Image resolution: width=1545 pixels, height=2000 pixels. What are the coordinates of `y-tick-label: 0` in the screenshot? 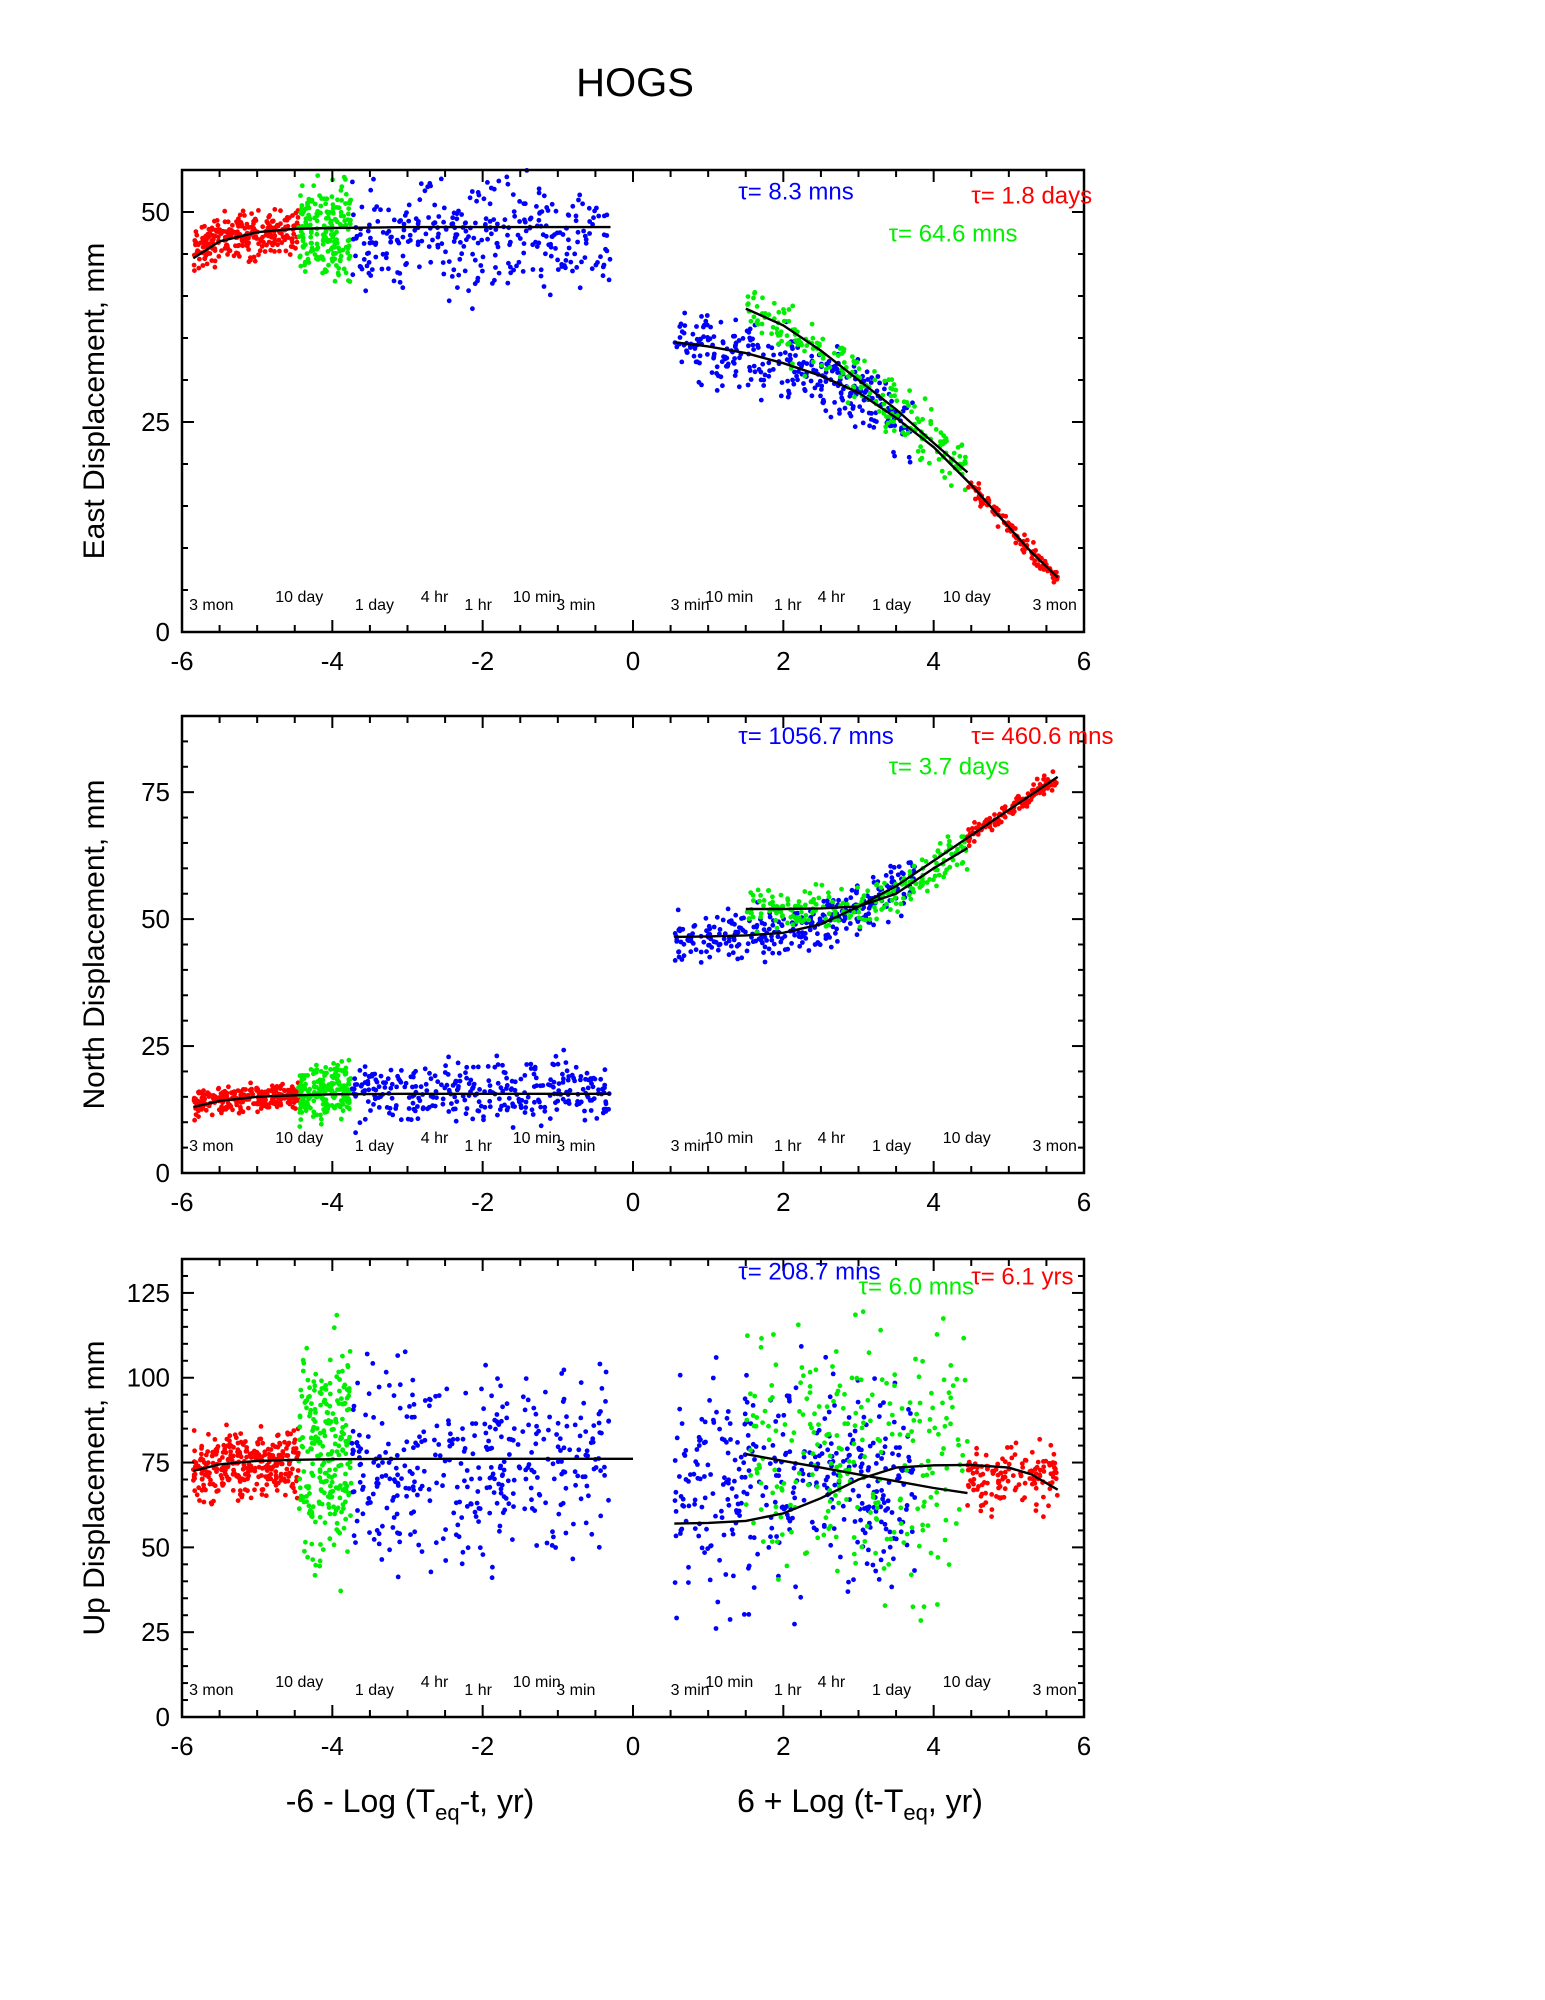 It's located at (163, 632).